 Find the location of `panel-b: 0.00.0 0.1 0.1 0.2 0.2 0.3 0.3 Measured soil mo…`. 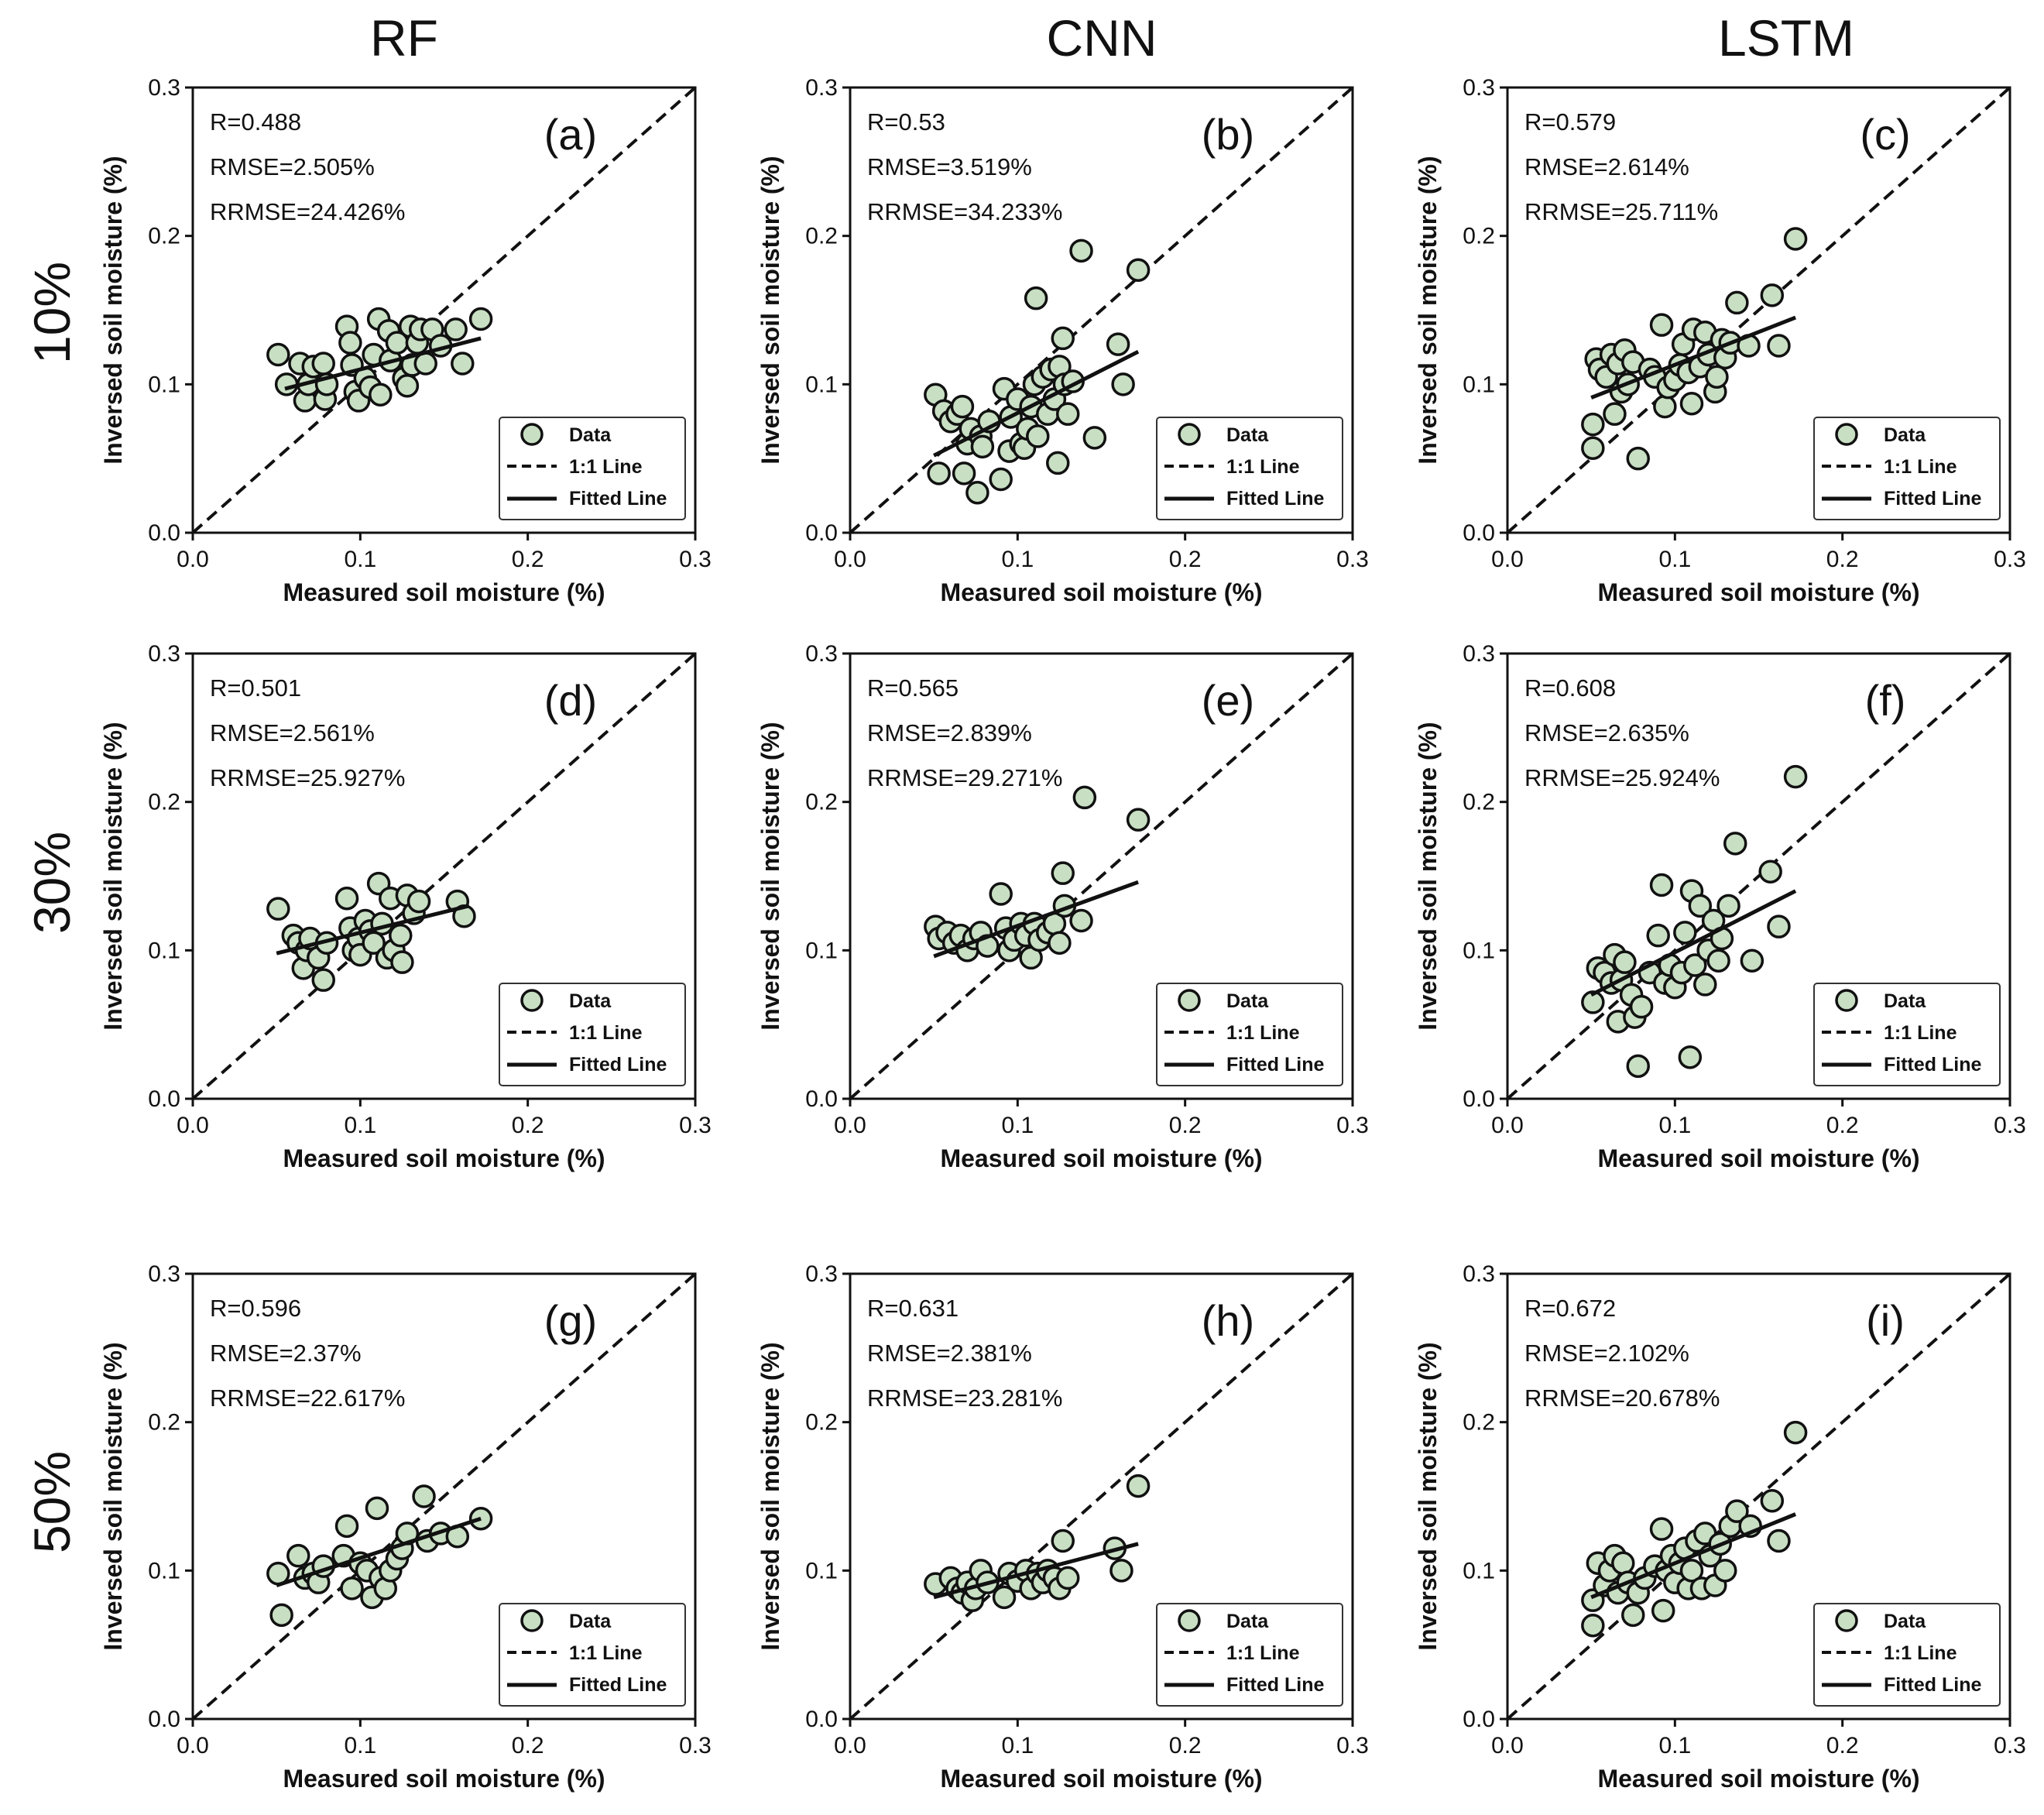

panel-b: 0.00.0 0.1 0.1 0.2 0.2 0.3 0.3 Measured soil mo… is located at coordinates (1062, 340).